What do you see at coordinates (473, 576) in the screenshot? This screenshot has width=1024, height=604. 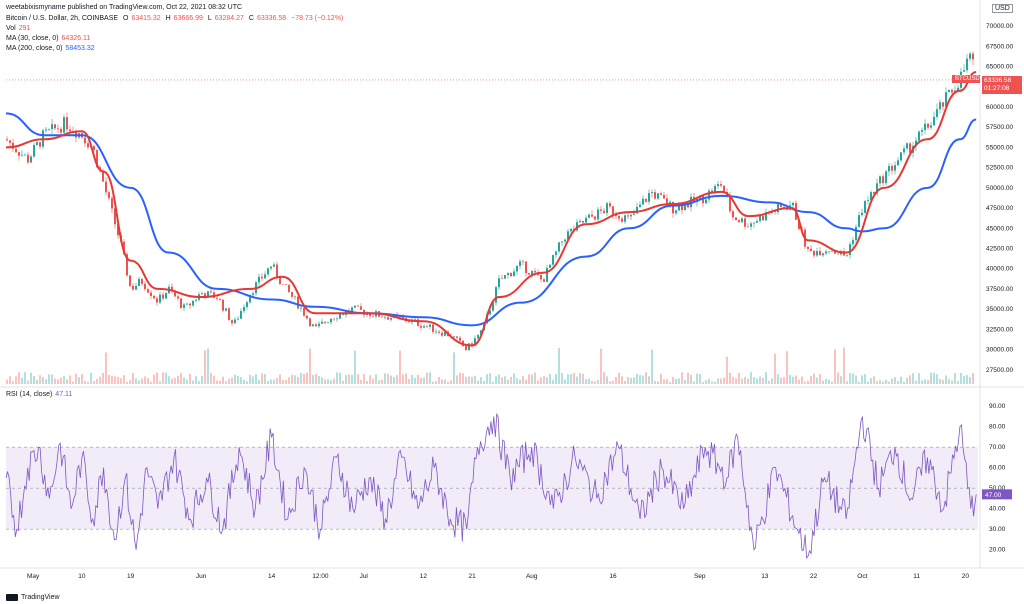 I see `time-tick-label: 21` at bounding box center [473, 576].